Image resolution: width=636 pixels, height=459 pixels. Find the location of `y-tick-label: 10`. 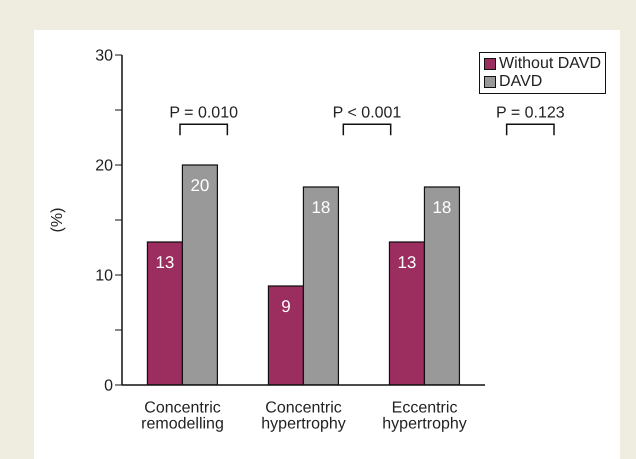

y-tick-label: 10 is located at coordinates (104, 276).